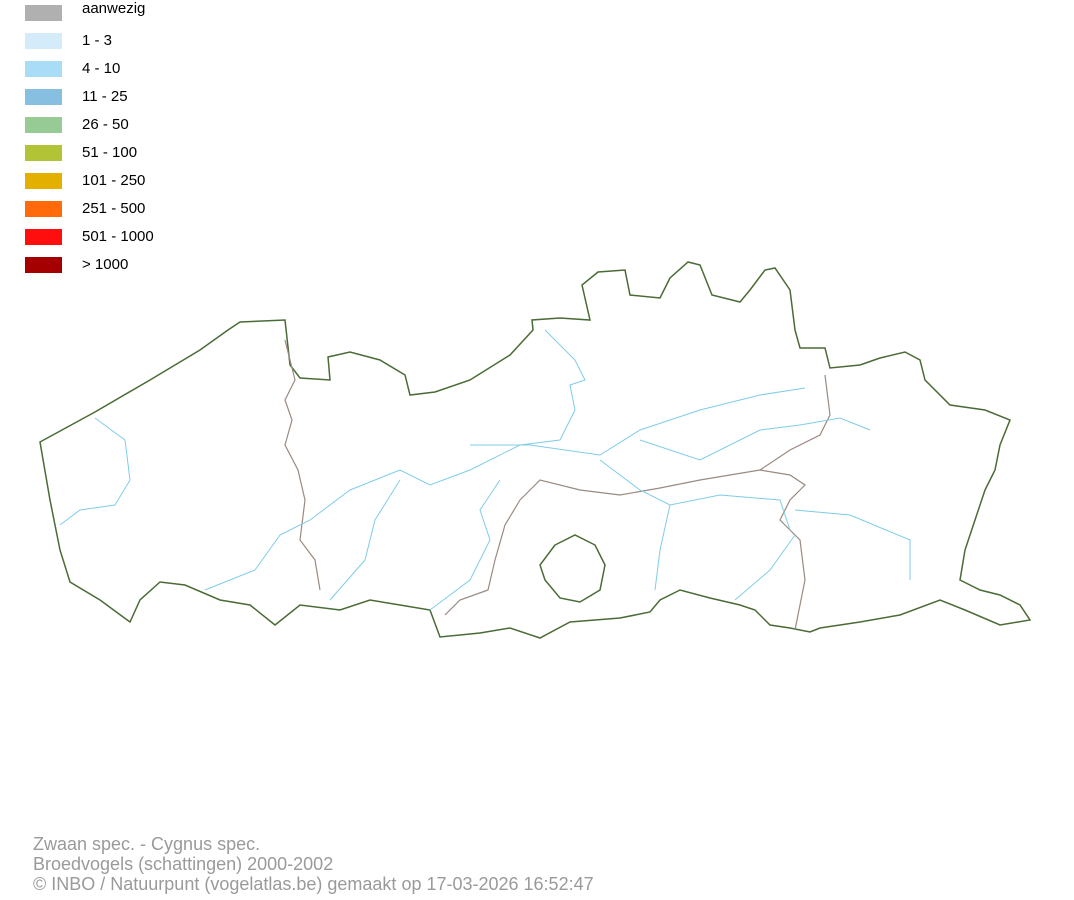  Describe the element at coordinates (105, 124) in the screenshot. I see `legend-label: 26 - 50` at that location.